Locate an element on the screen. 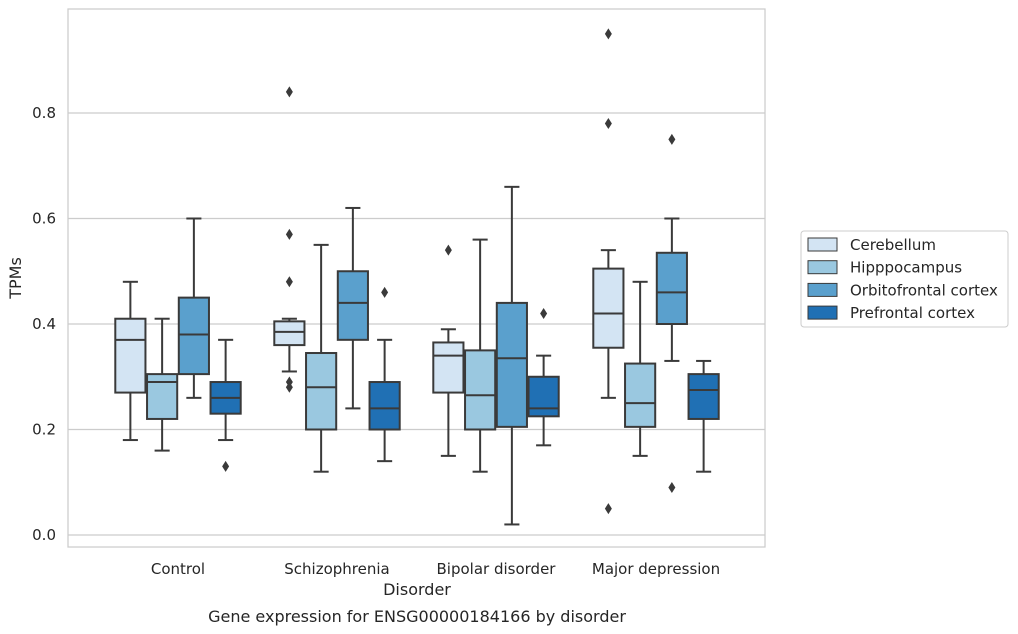 This screenshot has width=1018, height=634. y-tick-label: 0.8 is located at coordinates (44, 113).